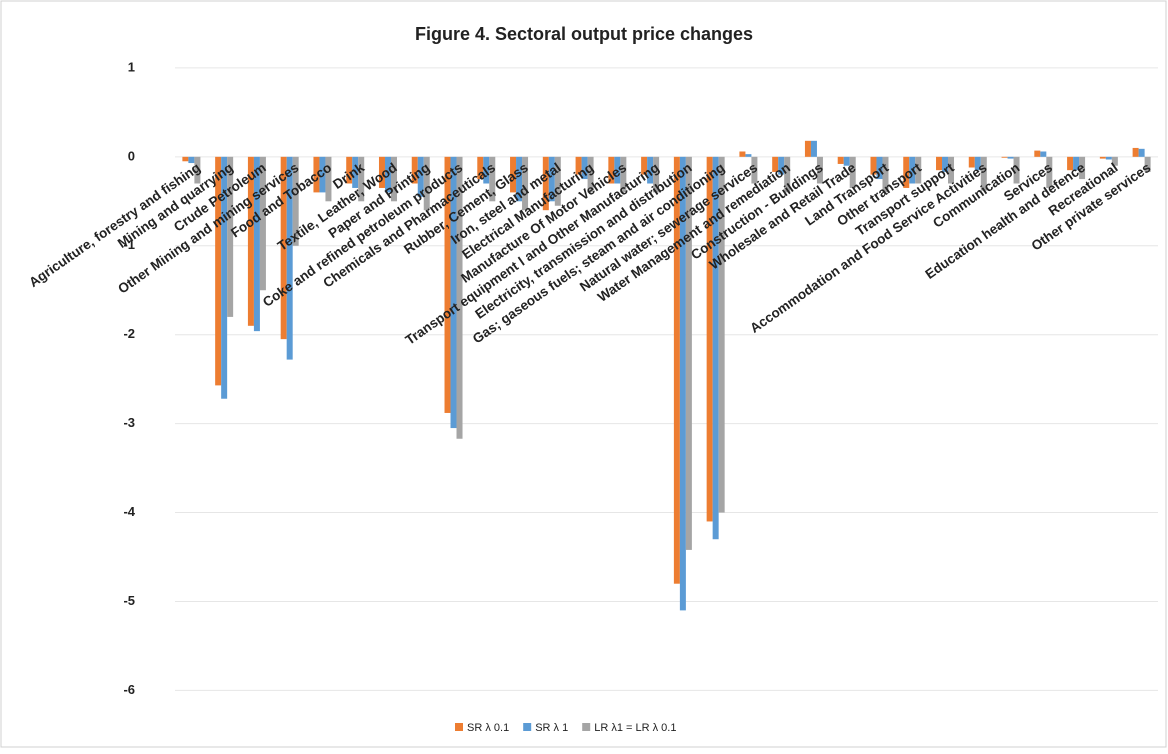 The height and width of the screenshot is (754, 1168). Describe the element at coordinates (129, 244) in the screenshot. I see `y-tick-label: -1` at that location.